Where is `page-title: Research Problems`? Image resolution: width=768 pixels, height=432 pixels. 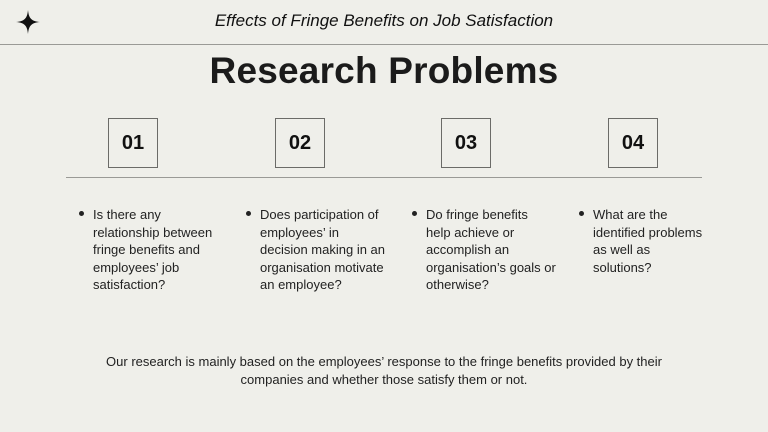 page-title: Research Problems is located at coordinates (384, 70).